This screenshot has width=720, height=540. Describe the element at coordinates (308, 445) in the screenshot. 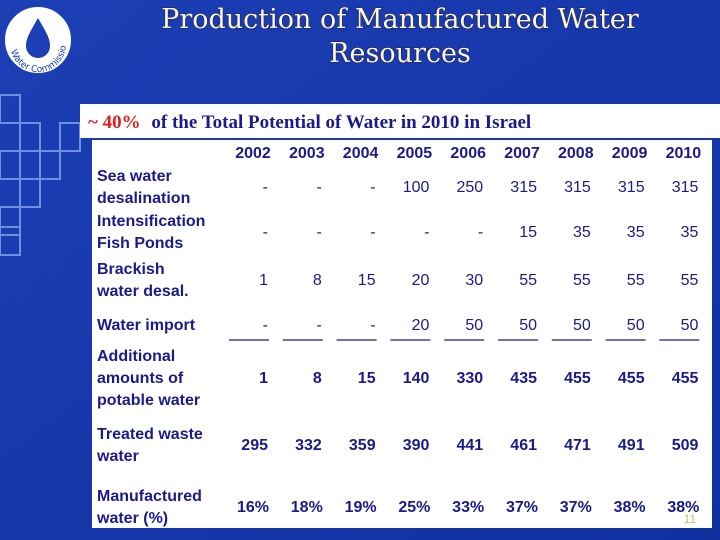

I see `cell: 332` at that location.